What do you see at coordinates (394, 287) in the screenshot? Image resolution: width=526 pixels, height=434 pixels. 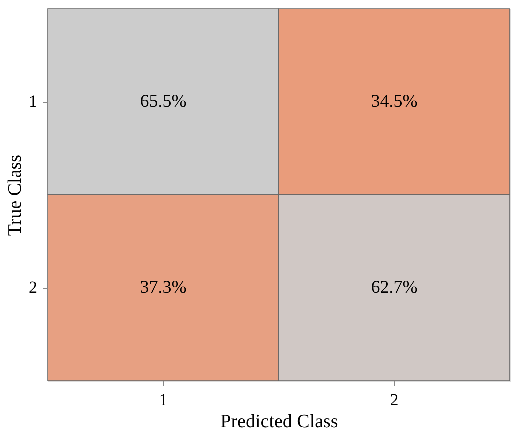 I see `data-label: 62.7%` at bounding box center [394, 287].